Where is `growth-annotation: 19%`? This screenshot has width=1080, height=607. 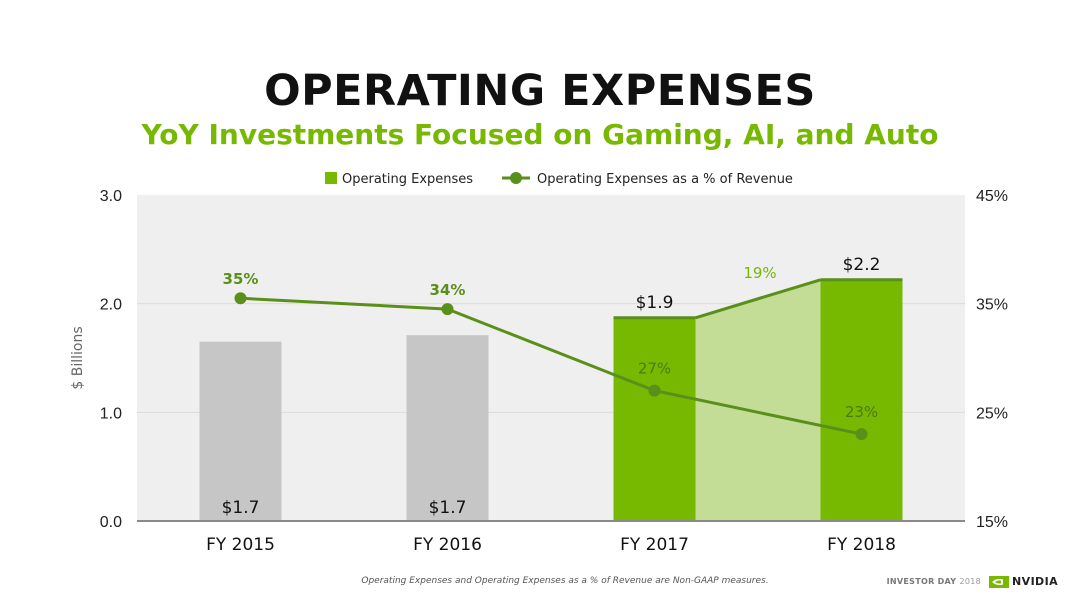
growth-annotation: 19% is located at coordinates (759, 273).